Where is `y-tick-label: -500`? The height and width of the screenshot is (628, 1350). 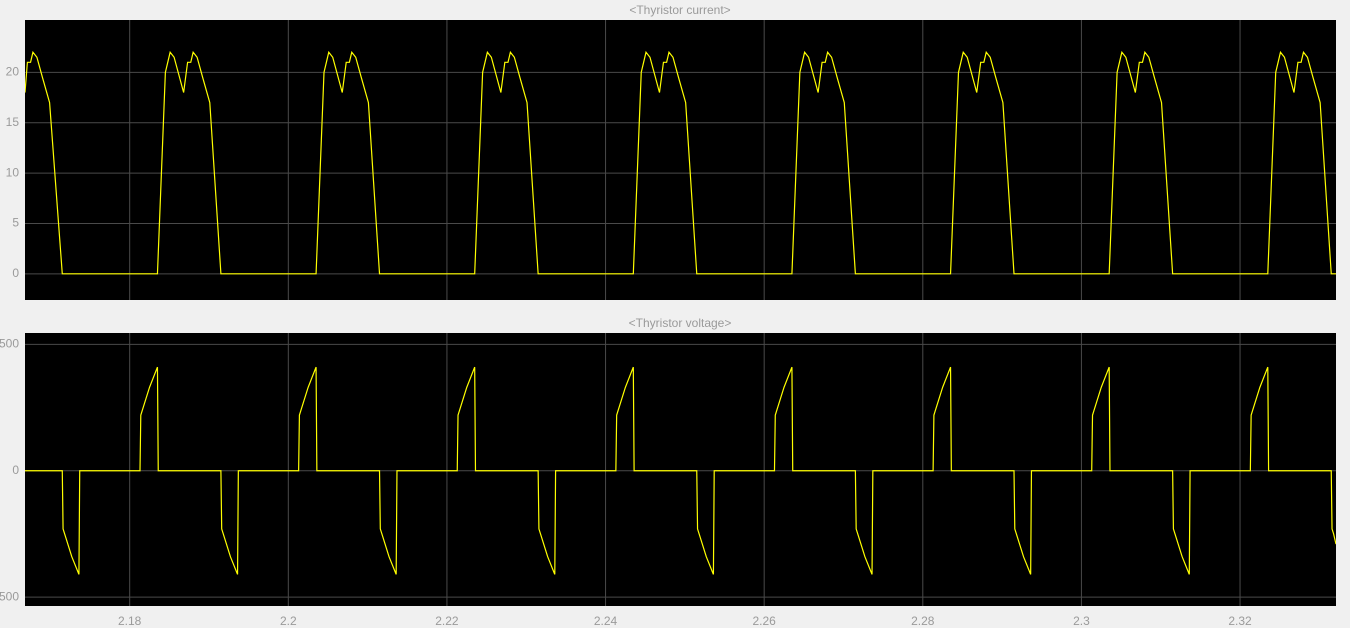 y-tick-label: -500 is located at coordinates (9, 596).